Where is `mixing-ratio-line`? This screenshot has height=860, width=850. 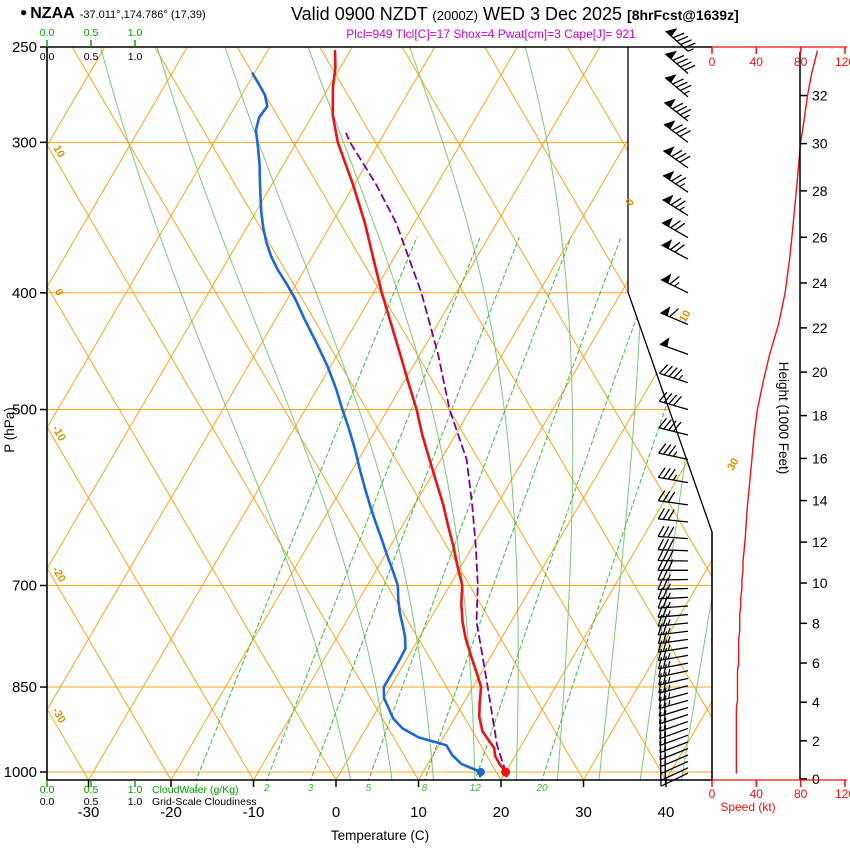
mixing-ratio-line is located at coordinates (522, 508).